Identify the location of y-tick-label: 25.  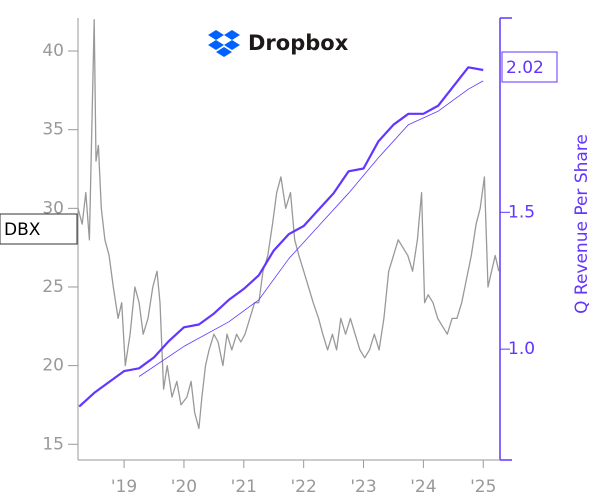
(53, 287).